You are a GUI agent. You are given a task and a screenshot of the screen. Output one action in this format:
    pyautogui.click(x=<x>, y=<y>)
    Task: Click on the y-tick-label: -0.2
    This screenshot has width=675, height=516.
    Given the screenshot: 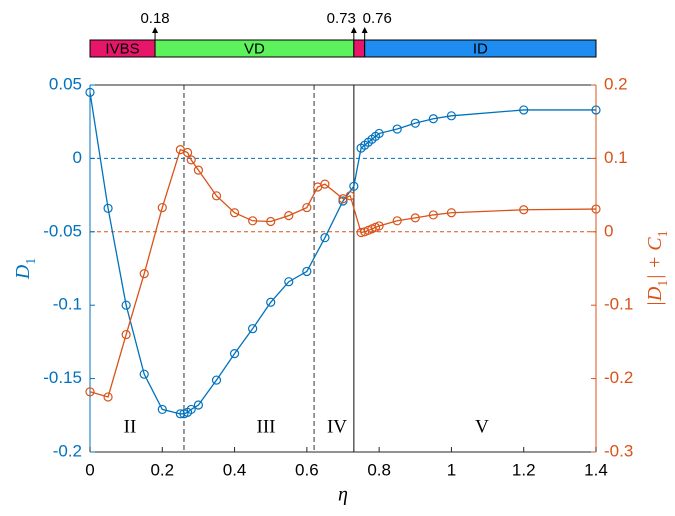 What is the action you would take?
    pyautogui.click(x=67, y=450)
    